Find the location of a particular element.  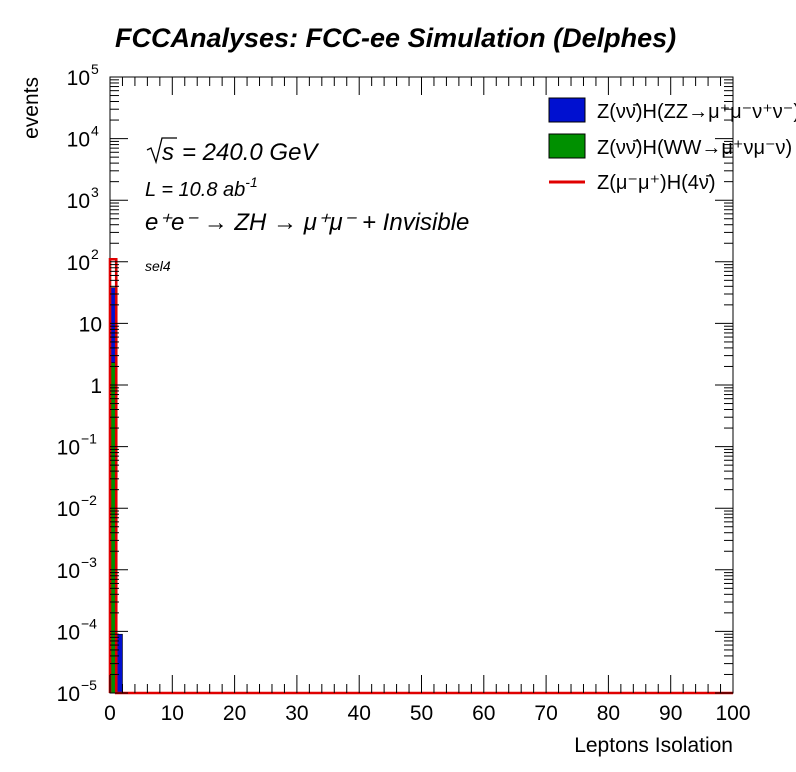

y-tick-exponent: −2 is located at coordinates (89, 500).